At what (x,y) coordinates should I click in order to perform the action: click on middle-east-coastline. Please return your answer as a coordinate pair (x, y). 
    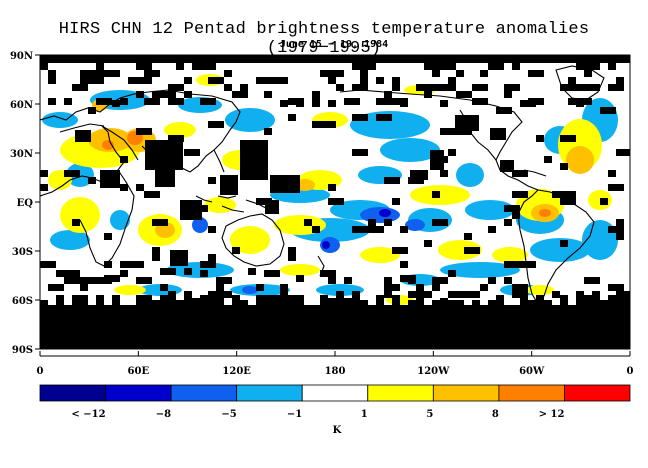
    Looking at the image, I should click on (120, 143).